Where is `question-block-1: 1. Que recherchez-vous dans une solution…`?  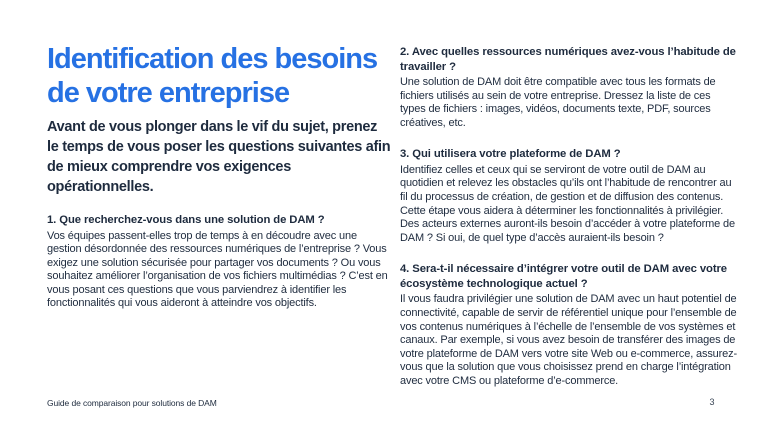 question-block-1: 1. Que recherchez-vous dans une solution… is located at coordinates (219, 262).